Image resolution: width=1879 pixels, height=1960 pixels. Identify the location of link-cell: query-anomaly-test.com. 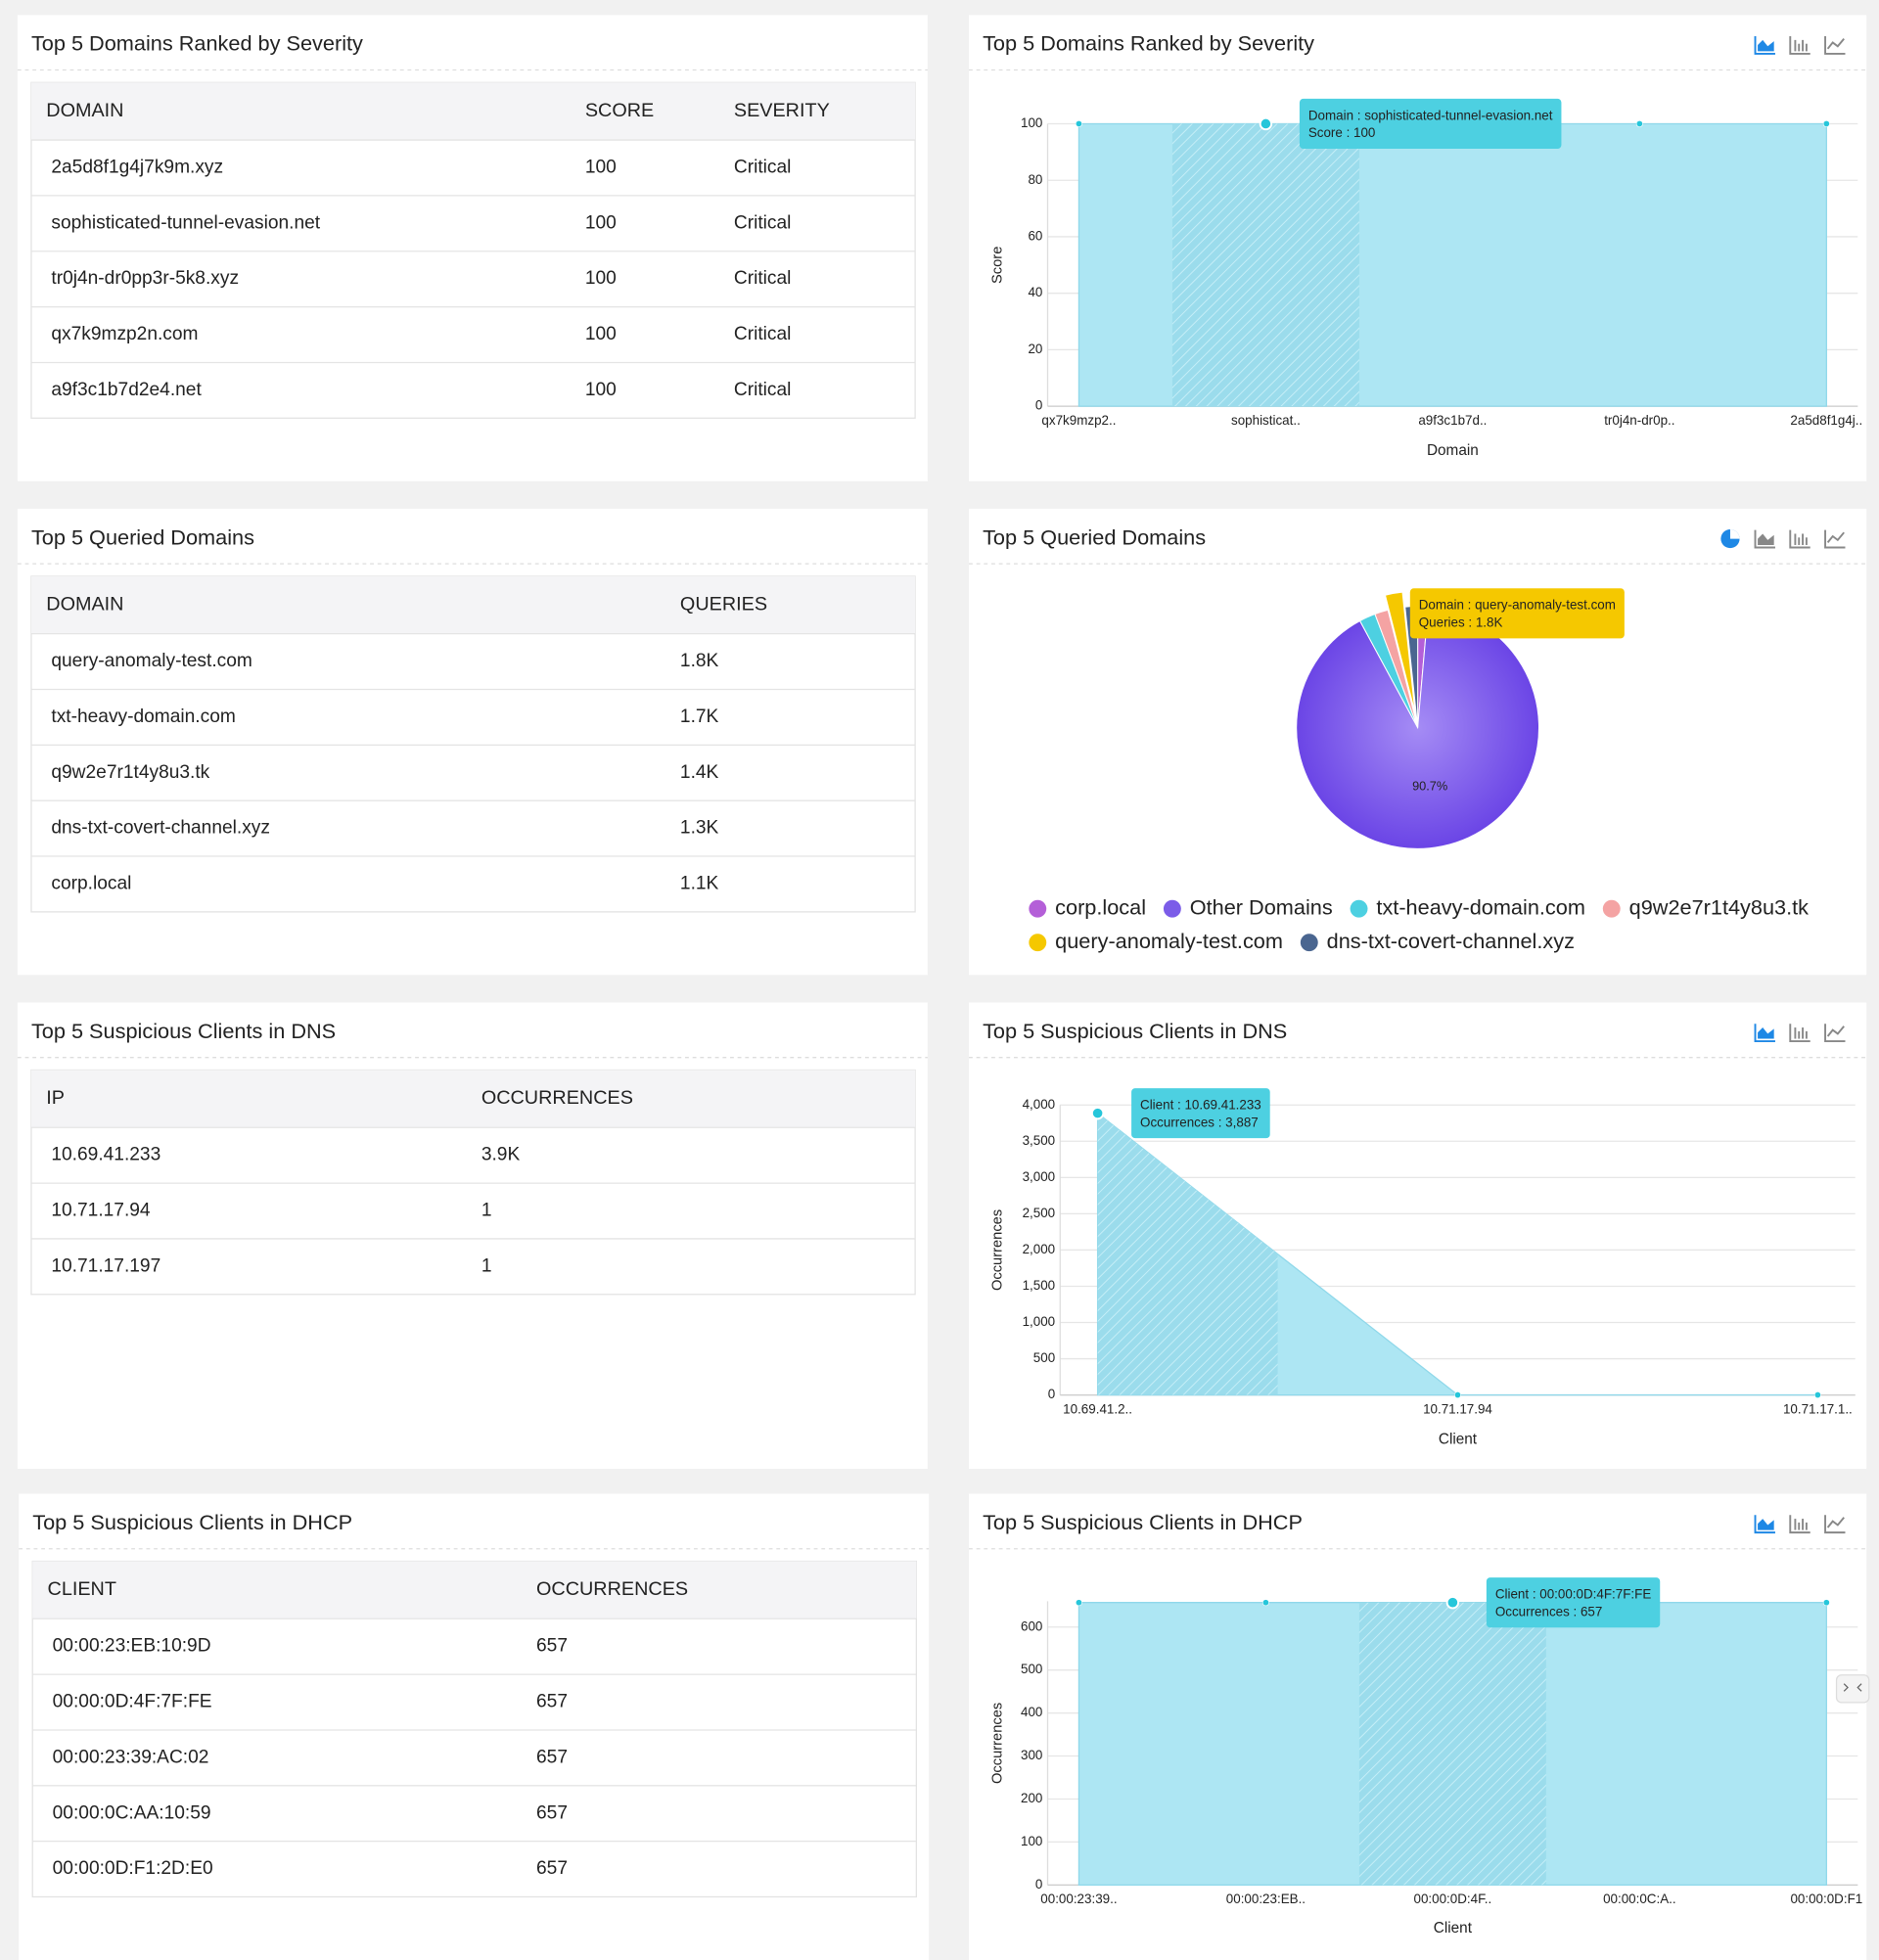
(151, 661).